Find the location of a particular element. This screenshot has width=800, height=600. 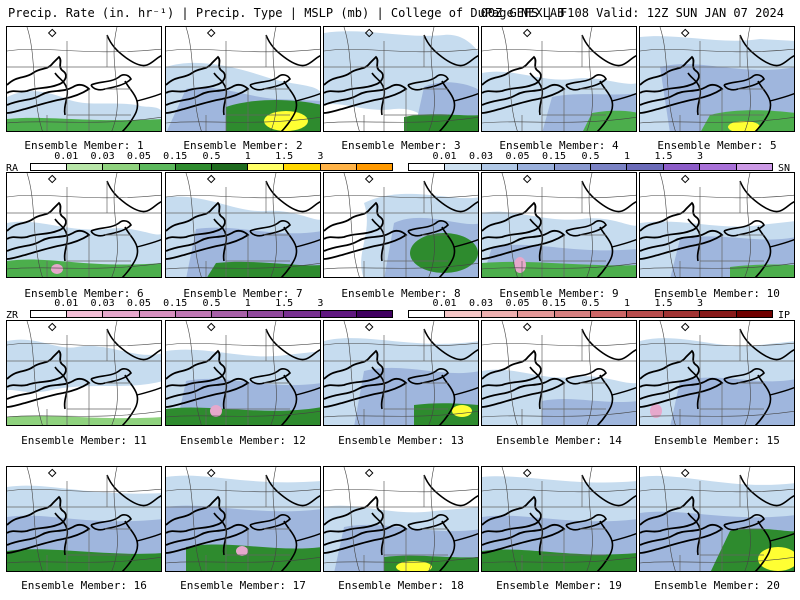

colorbar-freezing-rain: ZR 0.01 0.03 0.05 0.15 0.5 1 1.5 3 is located at coordinates (199, 310).